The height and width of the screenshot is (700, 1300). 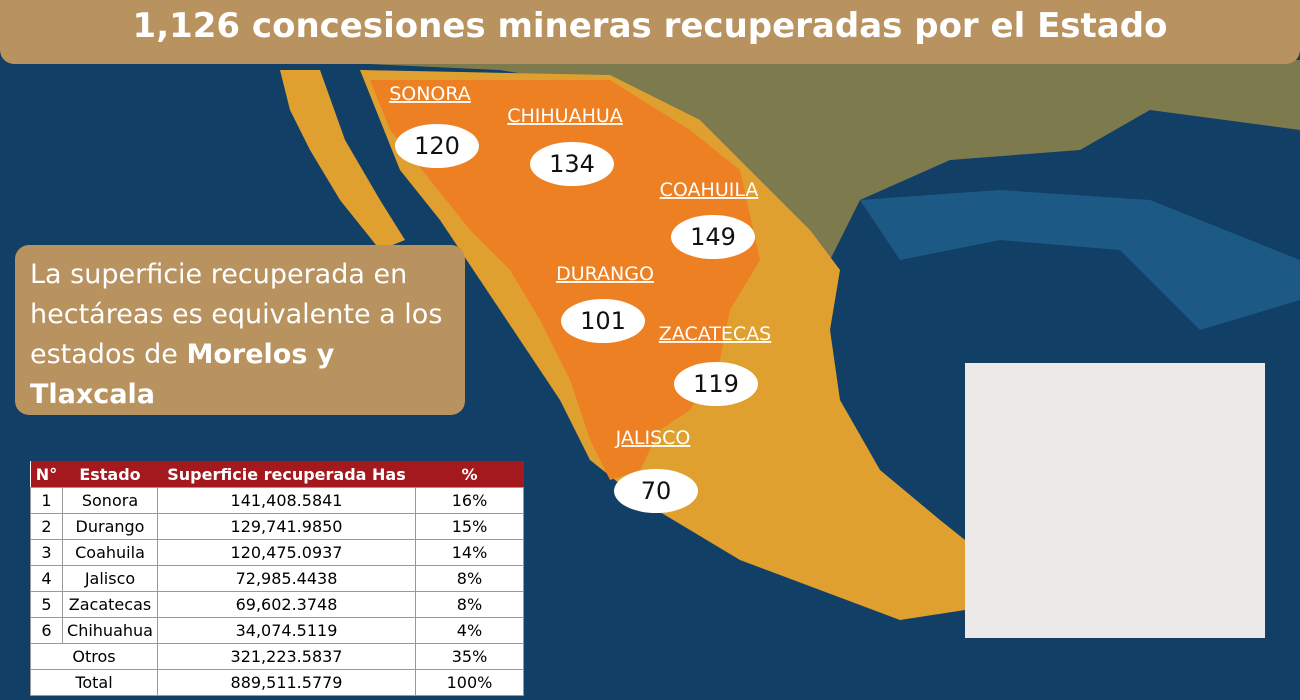 What do you see at coordinates (286, 474) in the screenshot?
I see `header-cell: Superficie recuperada Has` at bounding box center [286, 474].